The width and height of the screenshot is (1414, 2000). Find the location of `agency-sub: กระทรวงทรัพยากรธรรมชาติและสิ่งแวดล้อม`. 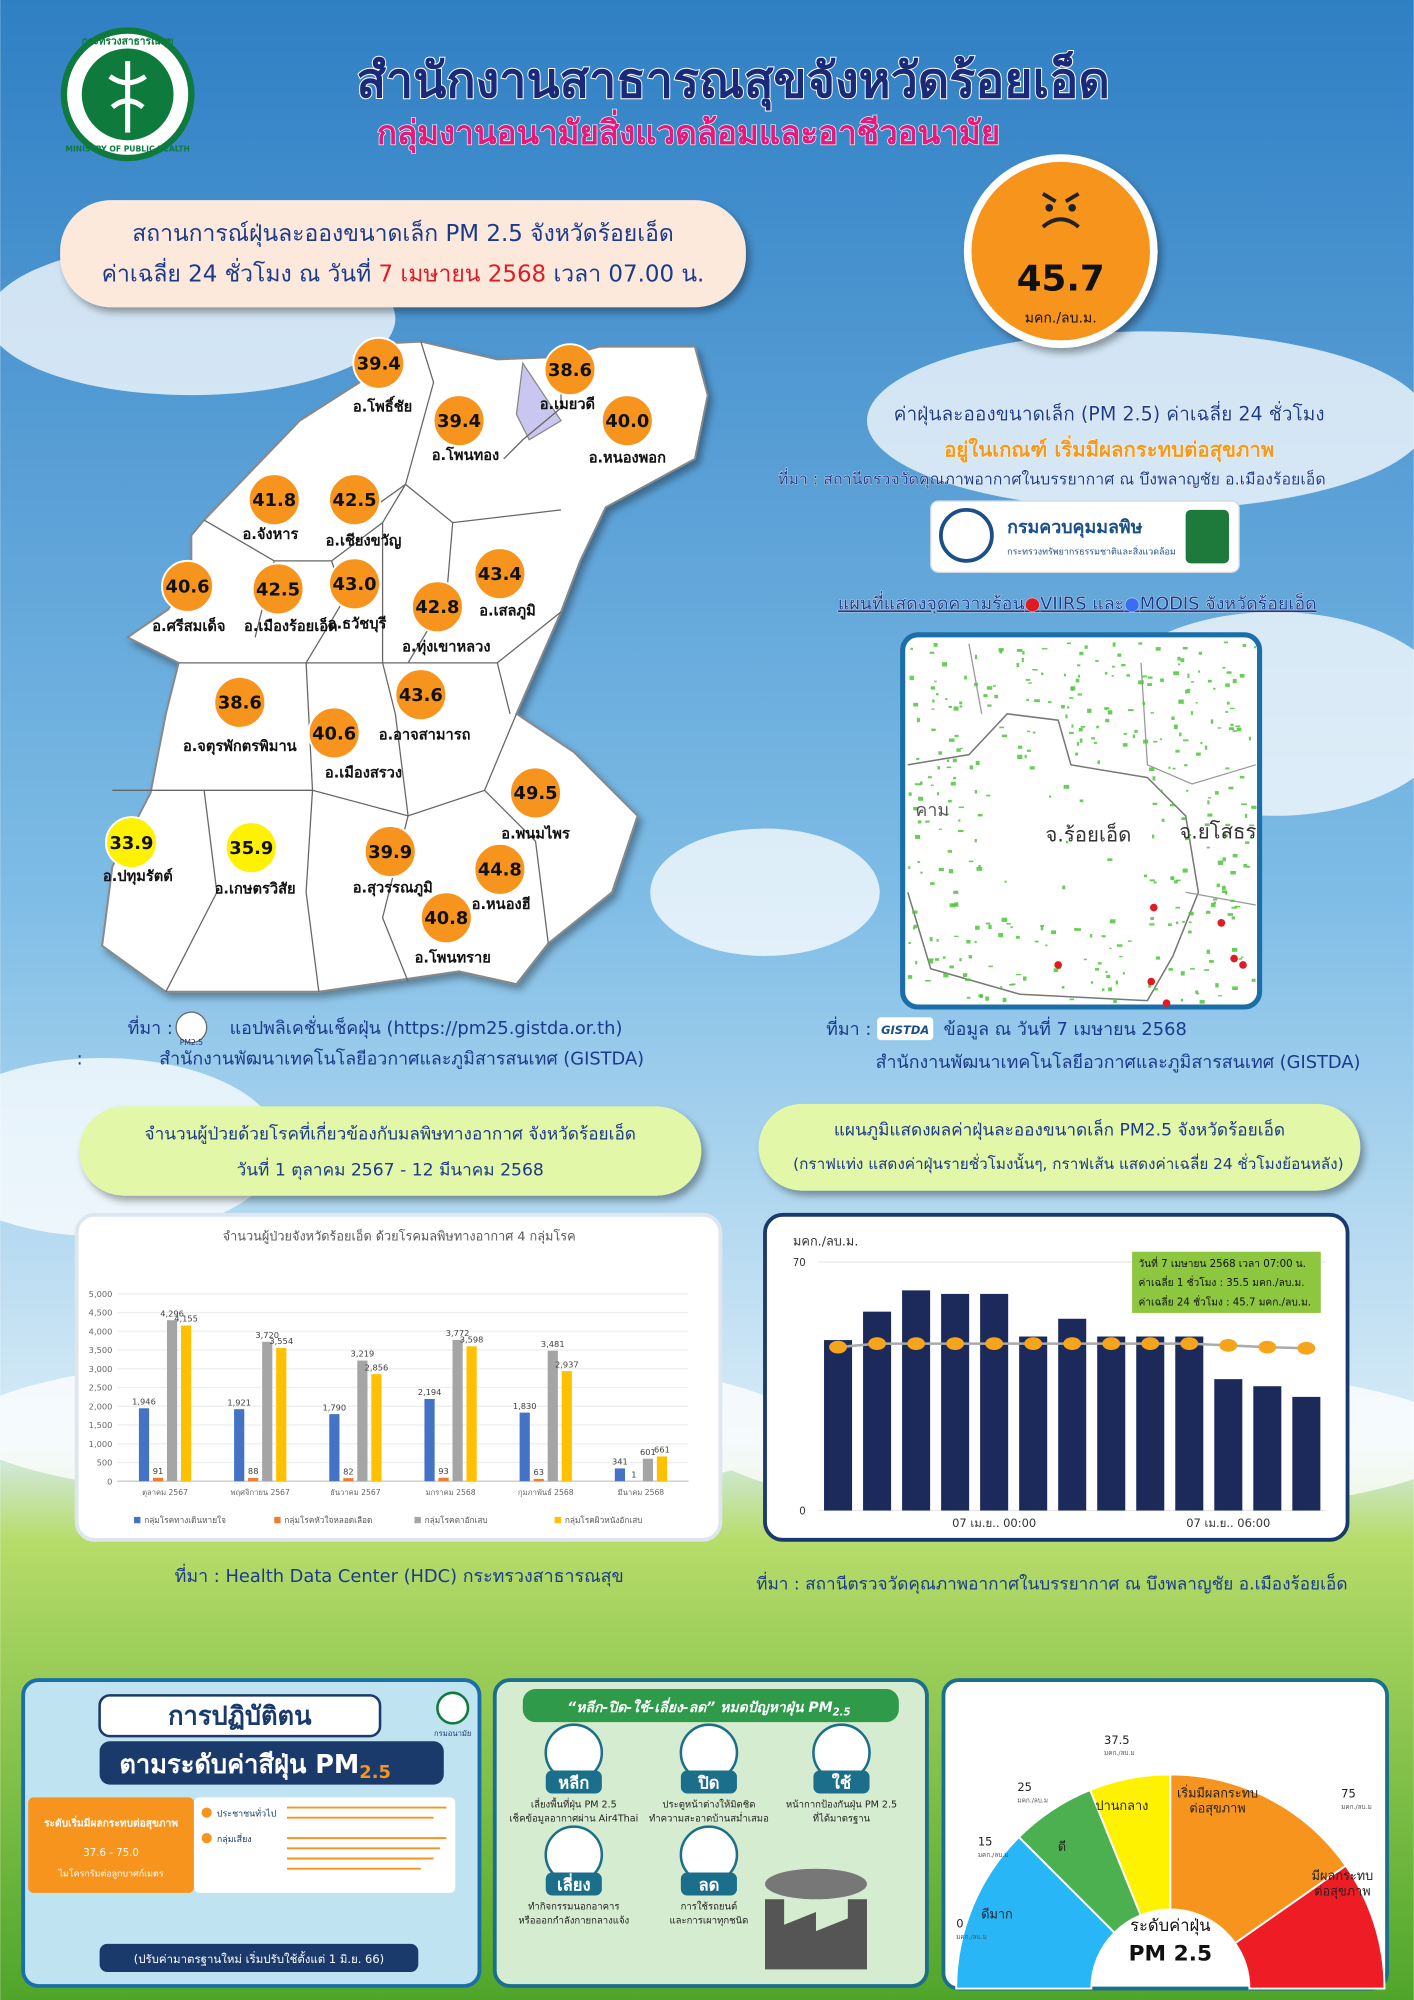

agency-sub: กระทรวงทรัพยากรธรรมชาติและสิ่งแวดล้อม is located at coordinates (1091, 550).